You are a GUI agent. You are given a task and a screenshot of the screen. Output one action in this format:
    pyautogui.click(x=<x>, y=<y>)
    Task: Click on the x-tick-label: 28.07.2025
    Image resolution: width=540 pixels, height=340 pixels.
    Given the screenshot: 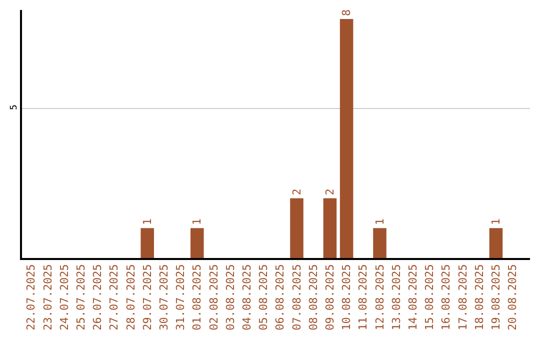 What is the action you would take?
    pyautogui.click(x=131, y=297)
    